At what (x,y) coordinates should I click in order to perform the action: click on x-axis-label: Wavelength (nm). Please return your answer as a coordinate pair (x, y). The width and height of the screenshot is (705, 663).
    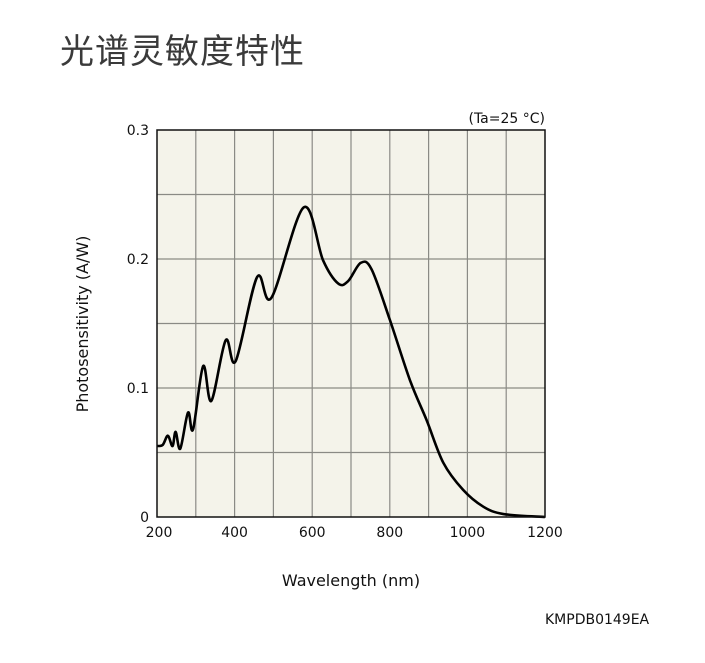
    Looking at the image, I should click on (351, 580).